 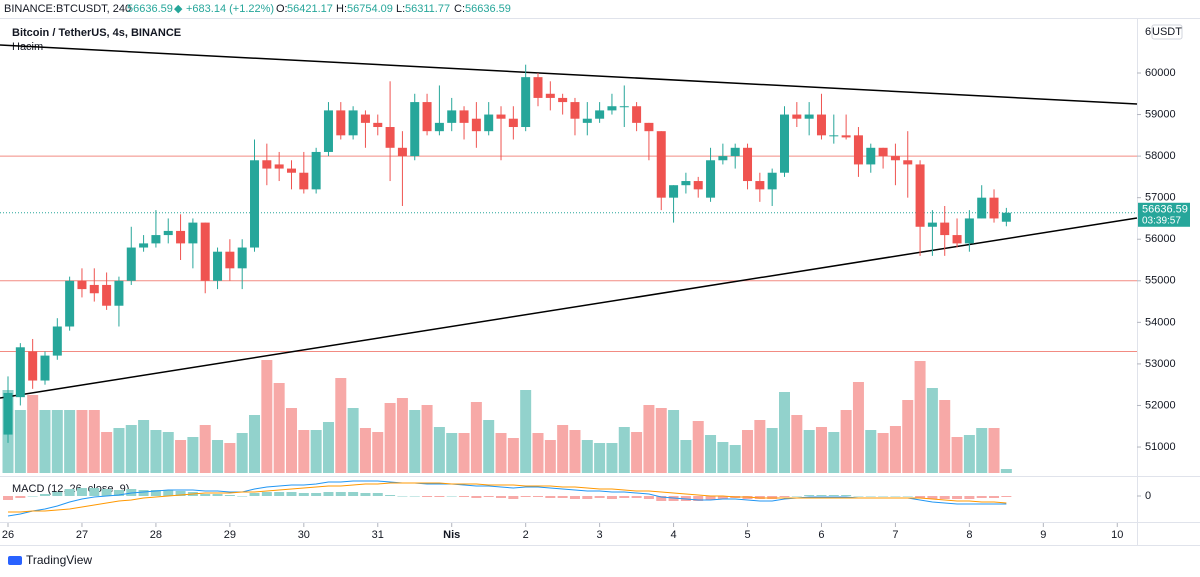 What do you see at coordinates (1148, 32) in the screenshot?
I see `axis-top-label: 6` at bounding box center [1148, 32].